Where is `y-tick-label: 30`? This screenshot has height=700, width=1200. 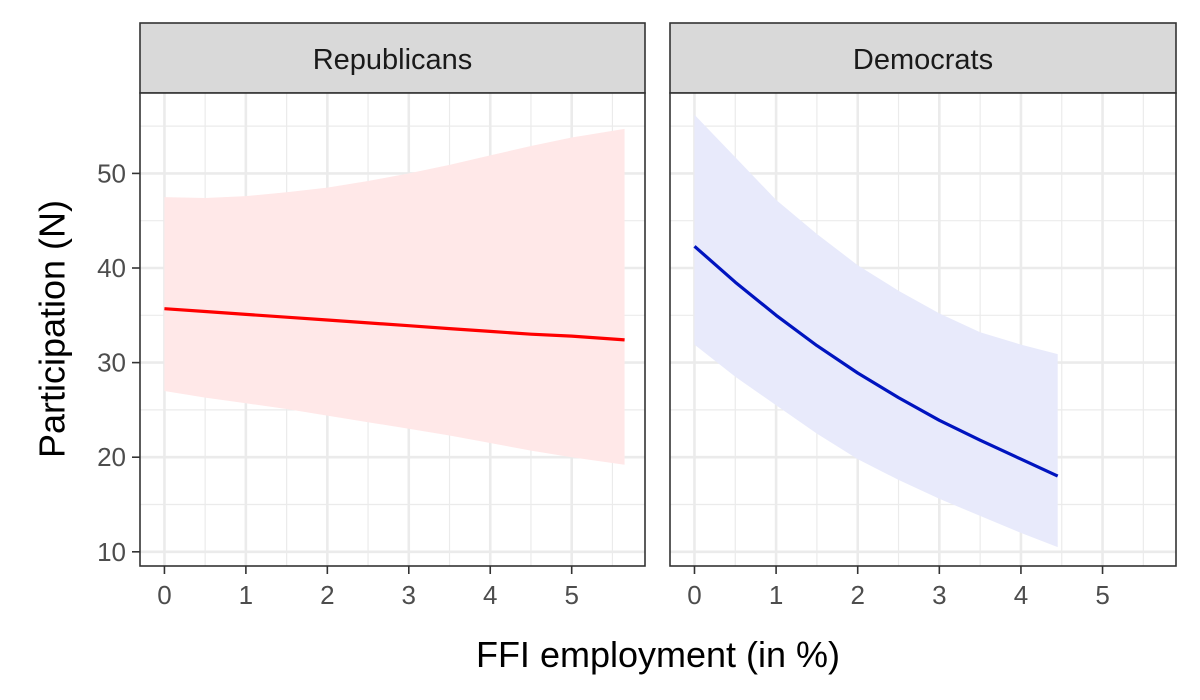
y-tick-label: 30 is located at coordinates (111, 363).